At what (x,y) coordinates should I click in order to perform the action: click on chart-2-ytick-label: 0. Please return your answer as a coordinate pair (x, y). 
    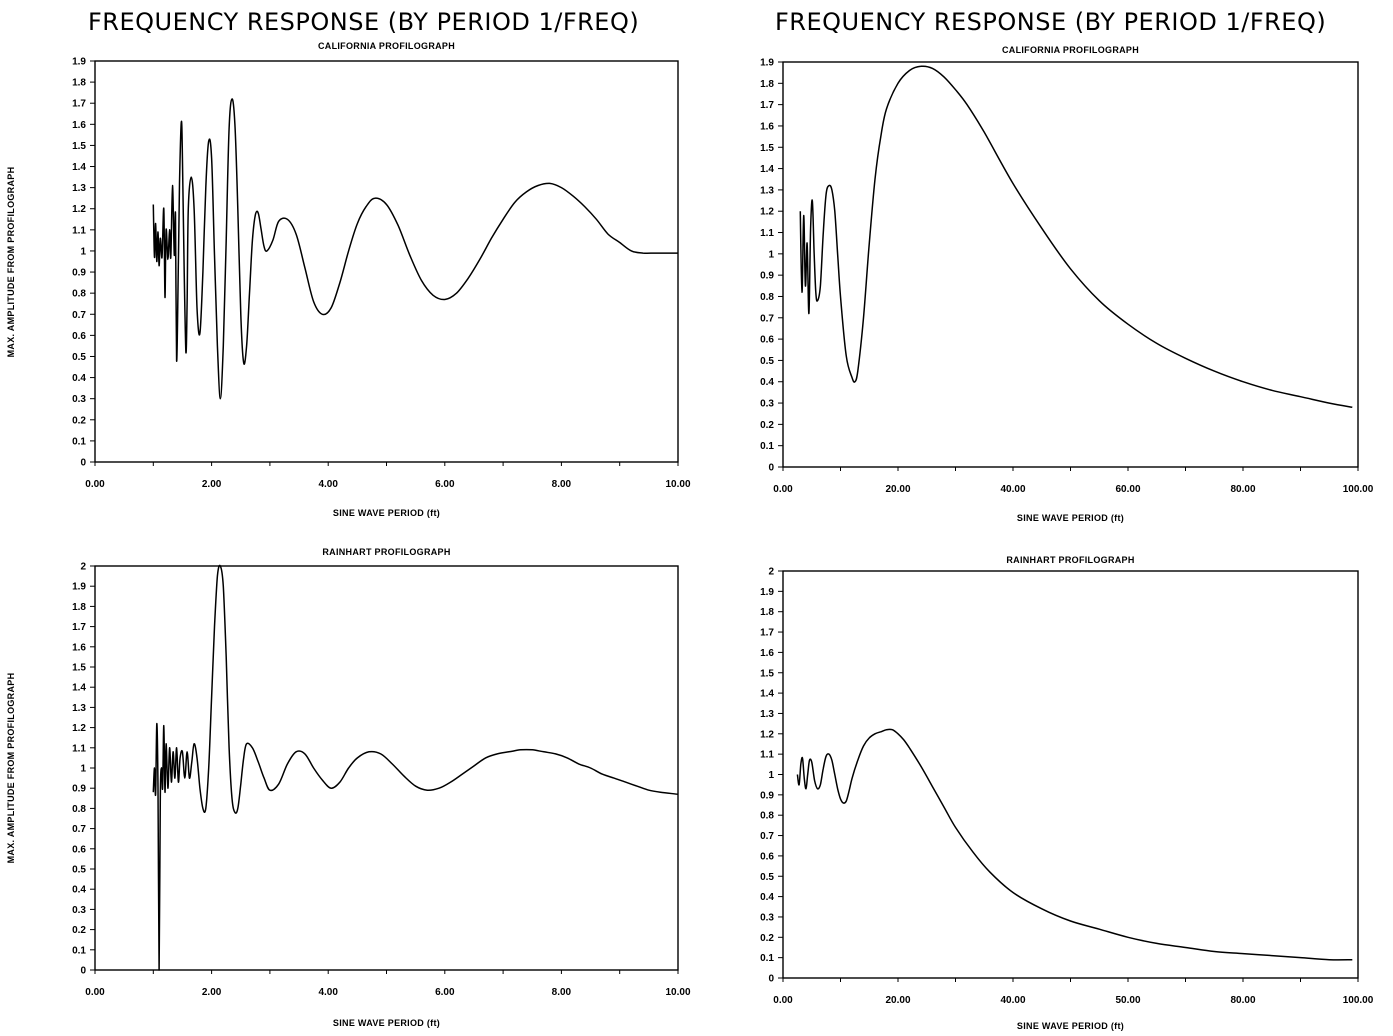
    Looking at the image, I should click on (771, 468).